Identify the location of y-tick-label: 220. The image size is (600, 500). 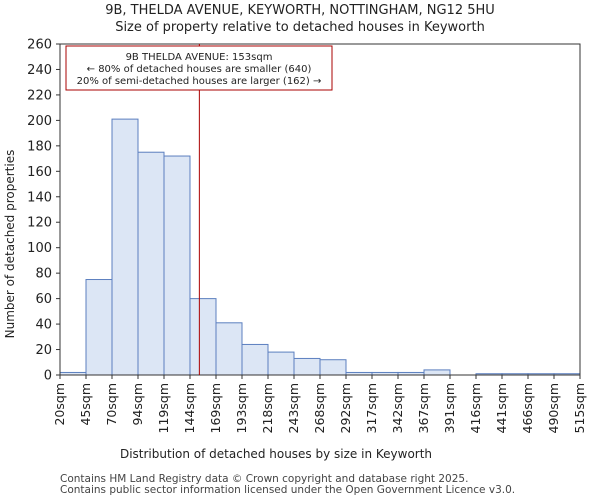
(39, 95).